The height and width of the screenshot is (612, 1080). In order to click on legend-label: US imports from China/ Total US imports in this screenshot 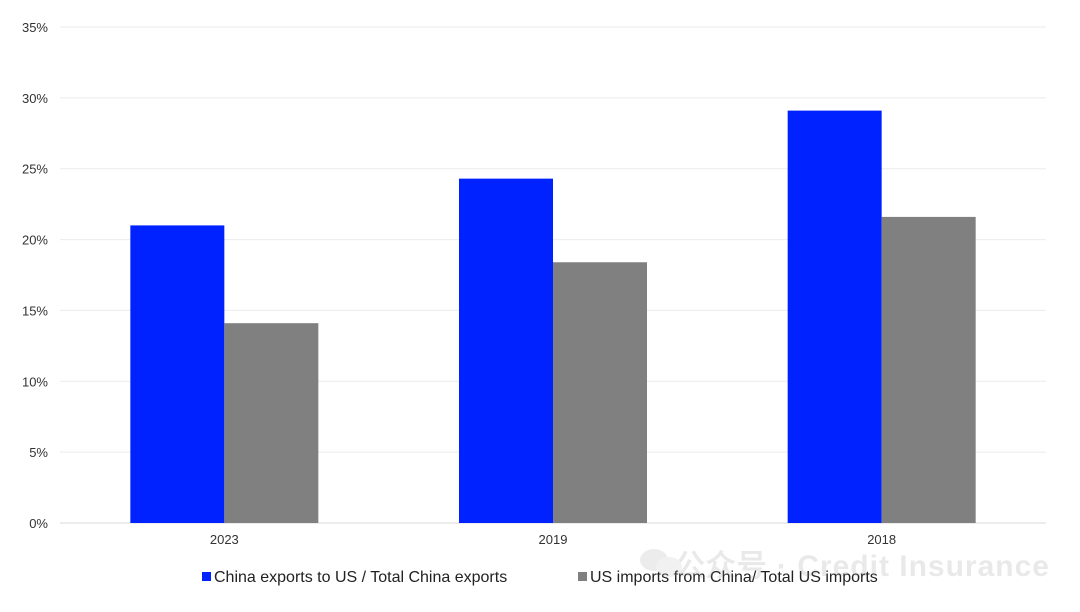, I will do `click(734, 577)`.